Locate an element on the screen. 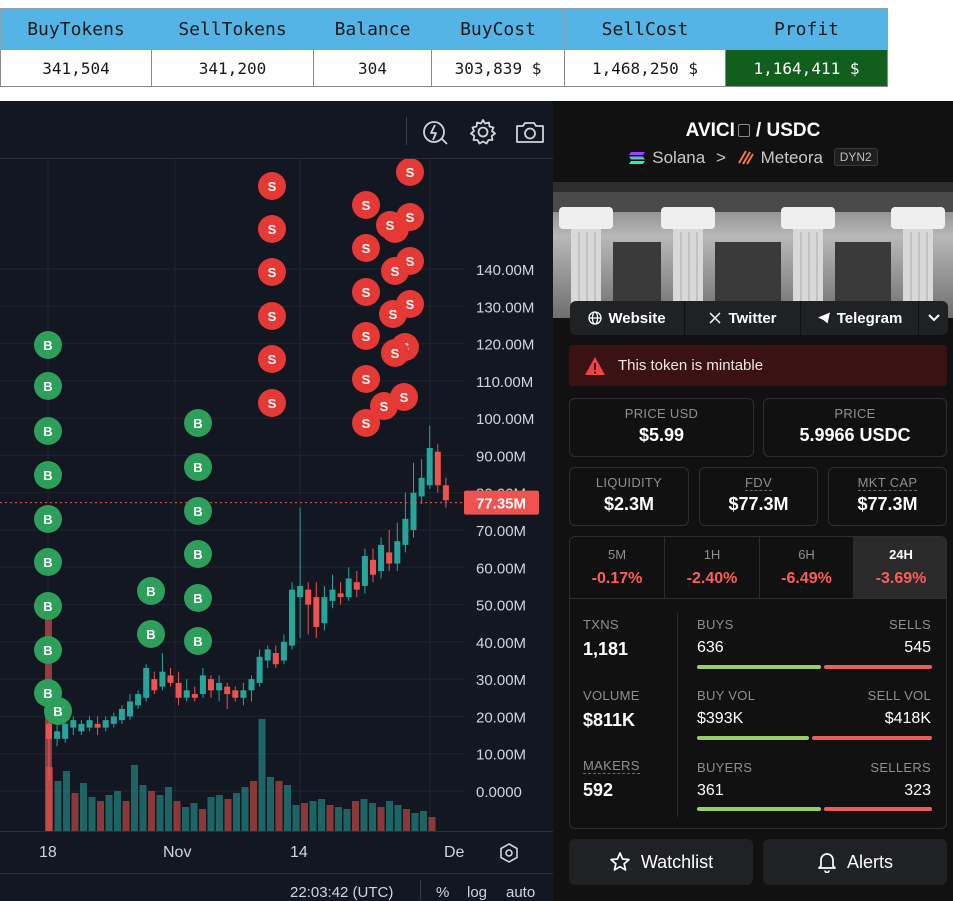 The image size is (953, 901). more-links-button is located at coordinates (933, 318).